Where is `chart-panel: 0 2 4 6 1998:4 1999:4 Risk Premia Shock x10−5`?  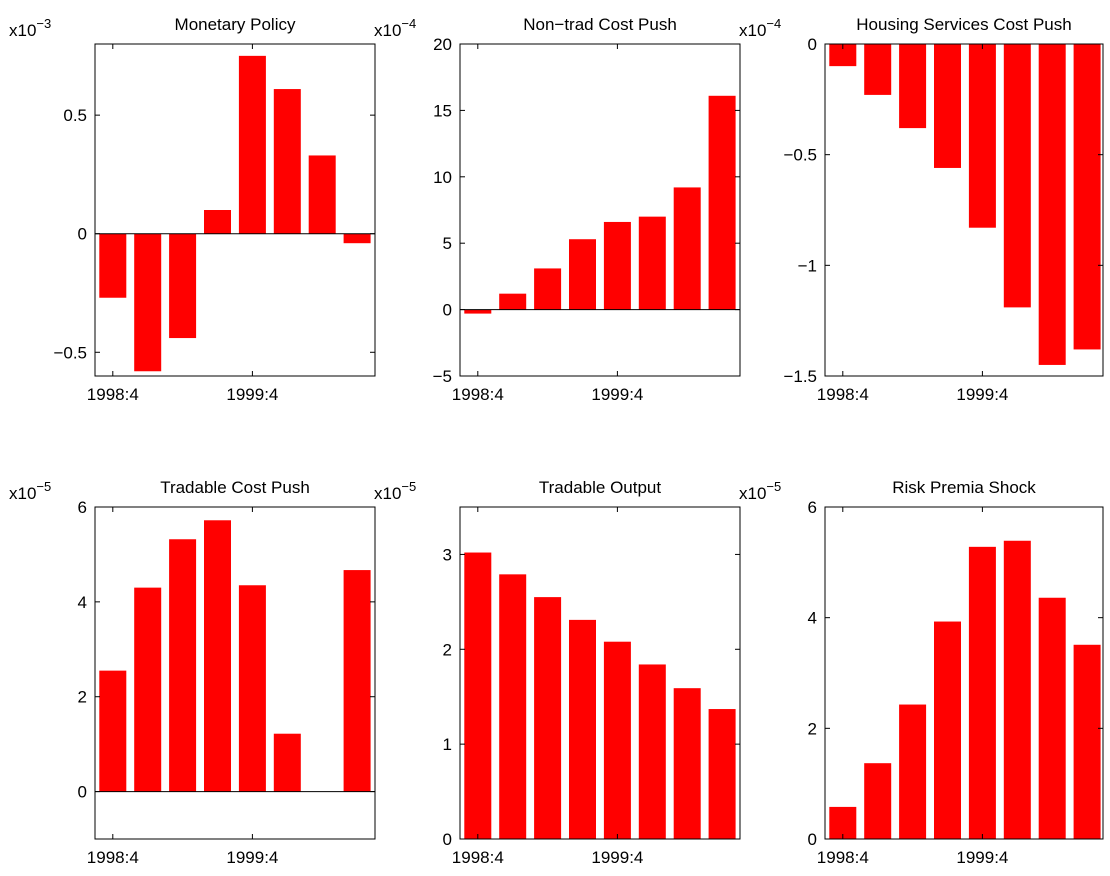 chart-panel: 0 2 4 6 1998:4 1999:4 Risk Premia Shock x10−5 is located at coordinates (921, 672).